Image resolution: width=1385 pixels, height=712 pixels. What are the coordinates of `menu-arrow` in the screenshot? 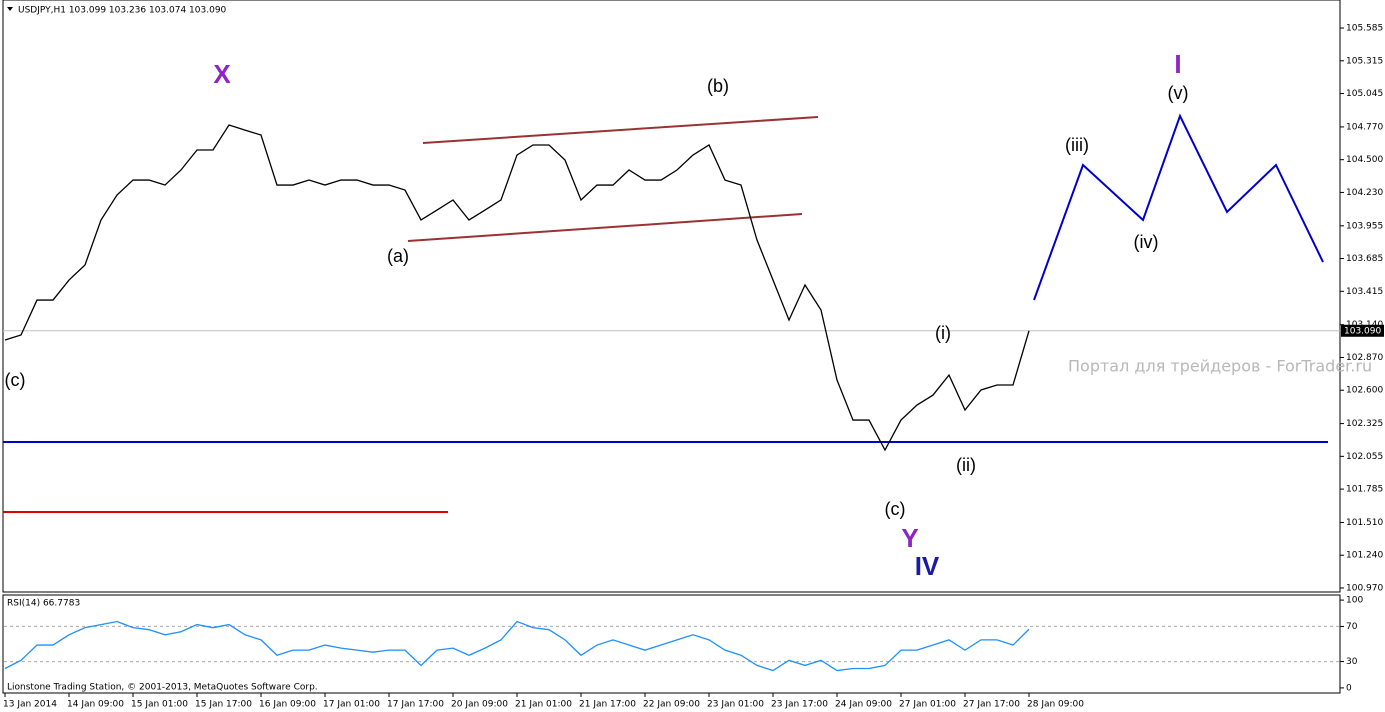 It's located at (10, 9).